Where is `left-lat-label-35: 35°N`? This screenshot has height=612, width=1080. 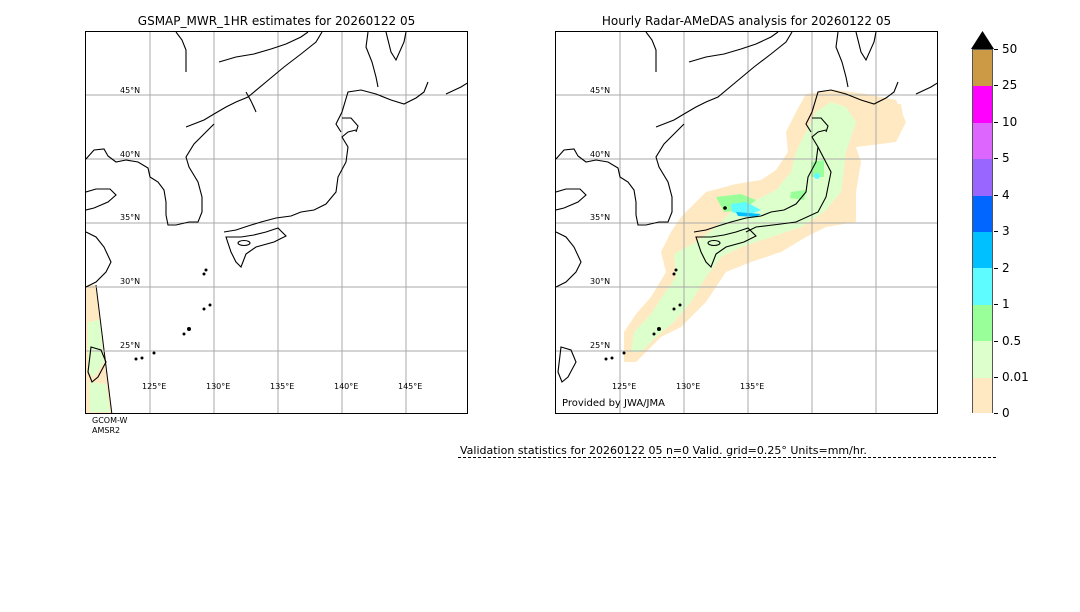
left-lat-label-35: 35°N is located at coordinates (130, 217).